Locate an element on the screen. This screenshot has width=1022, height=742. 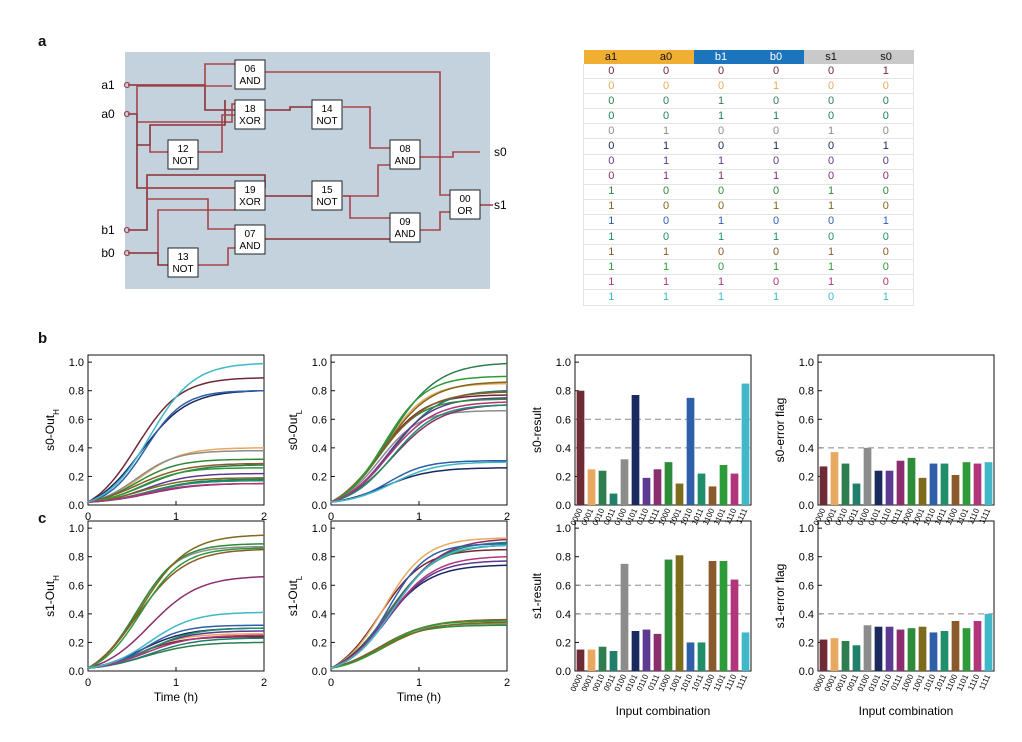
y-tick-label: 0.6 is located at coordinates (319, 420).